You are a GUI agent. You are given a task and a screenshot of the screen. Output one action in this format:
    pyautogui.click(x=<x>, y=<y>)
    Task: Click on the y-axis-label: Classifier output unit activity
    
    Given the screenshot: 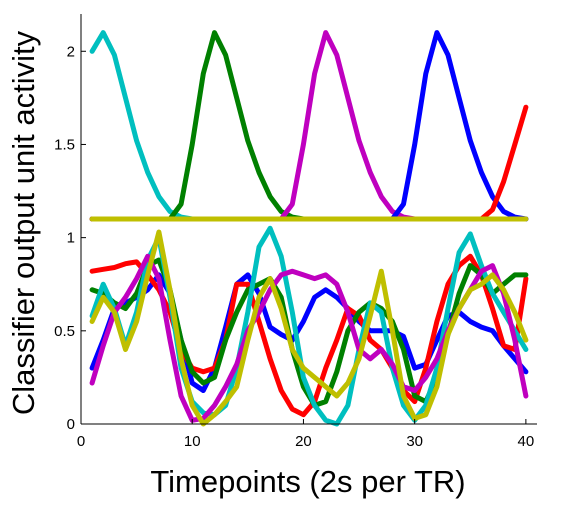 What is the action you would take?
    pyautogui.click(x=23, y=222)
    